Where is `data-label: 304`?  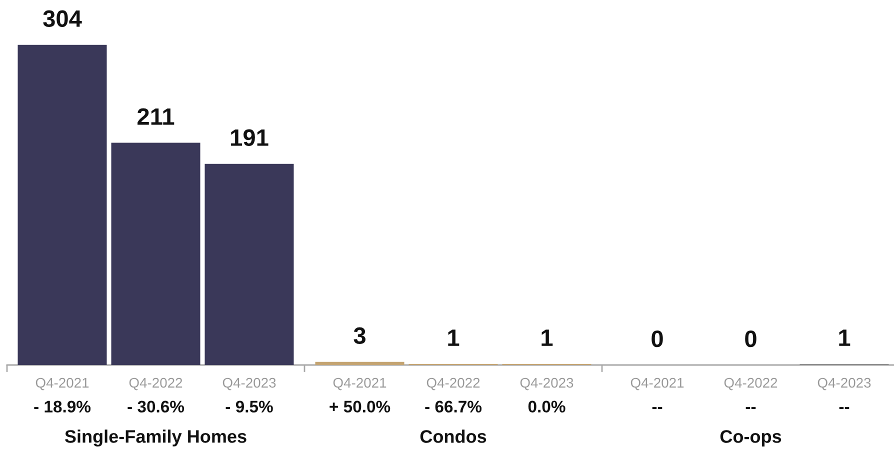
data-label: 304 is located at coordinates (62, 19).